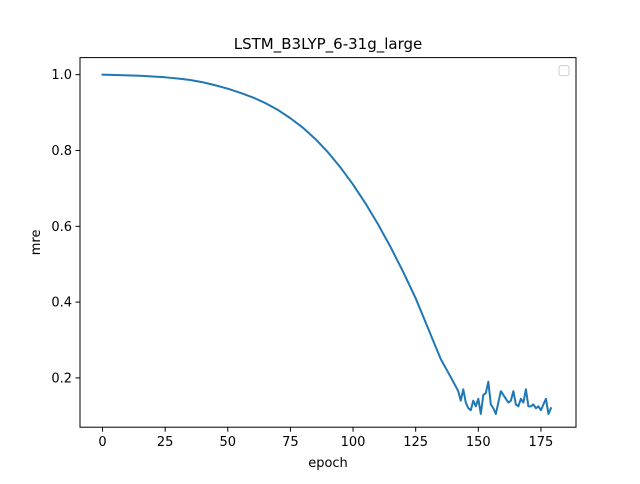 The height and width of the screenshot is (484, 640). What do you see at coordinates (328, 463) in the screenshot?
I see `x-axis-label: epoch` at bounding box center [328, 463].